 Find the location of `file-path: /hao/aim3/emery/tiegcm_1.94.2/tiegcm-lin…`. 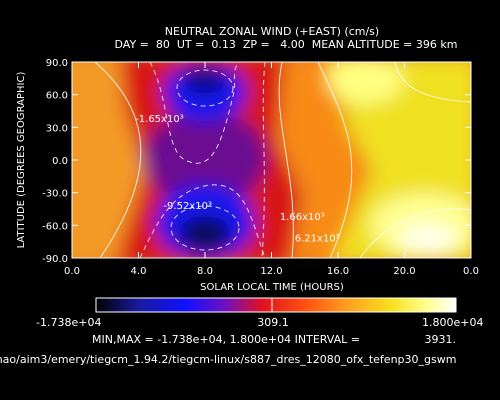

file-path: /hao/aim3/emery/tiegcm_1.94.2/tiegcm-lin… is located at coordinates (228, 359).